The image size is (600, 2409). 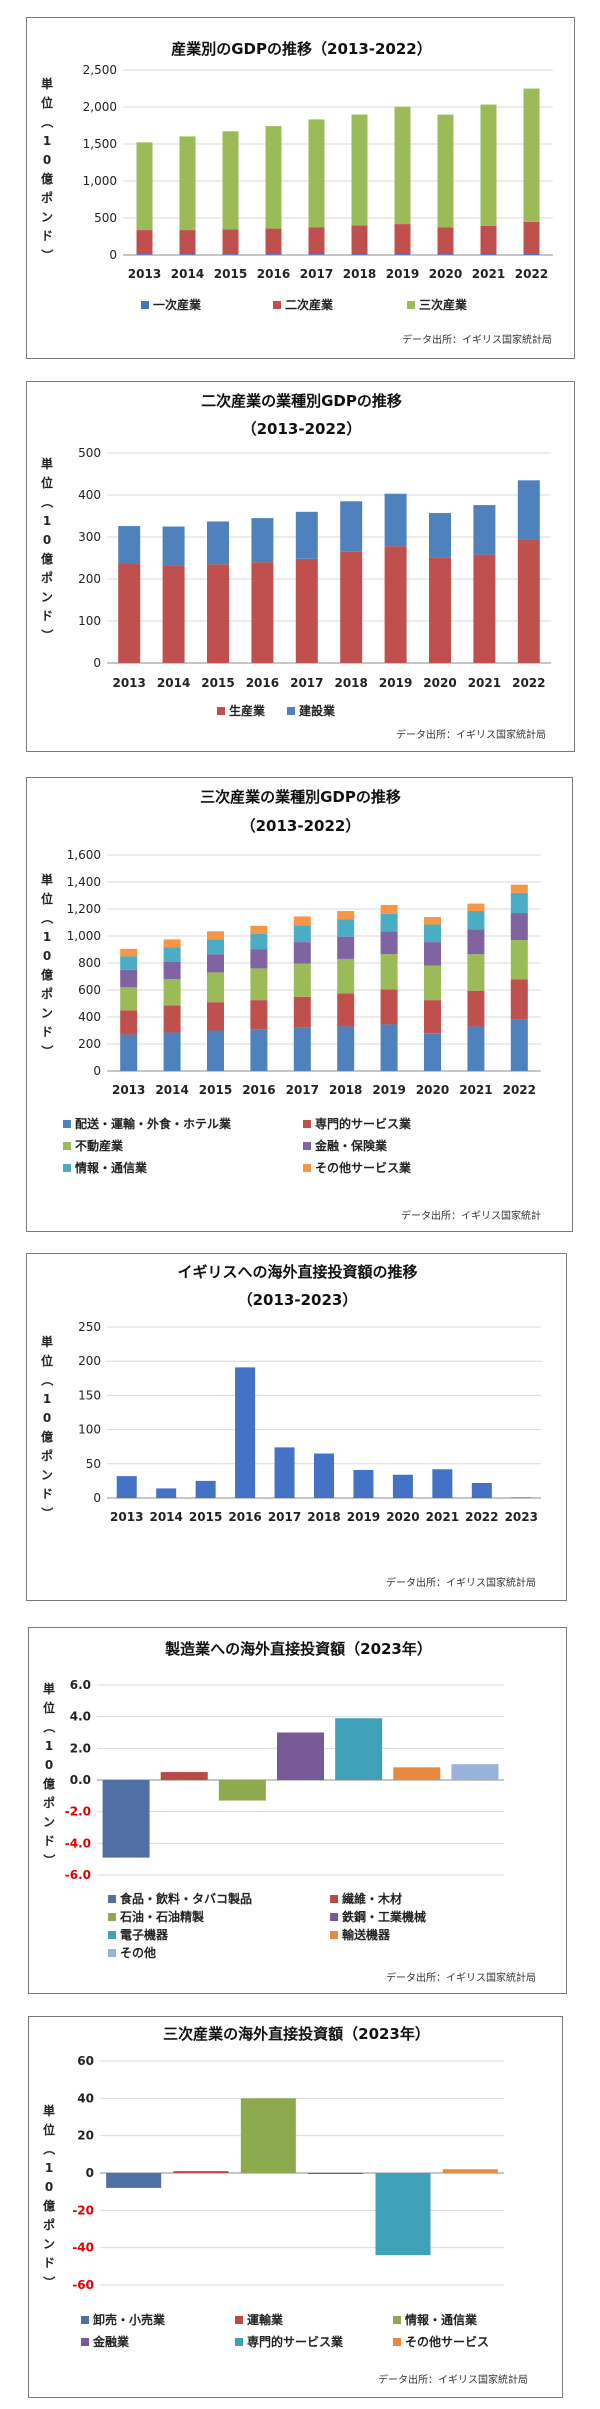 I want to click on bar-2014-建設業, so click(x=173, y=546).